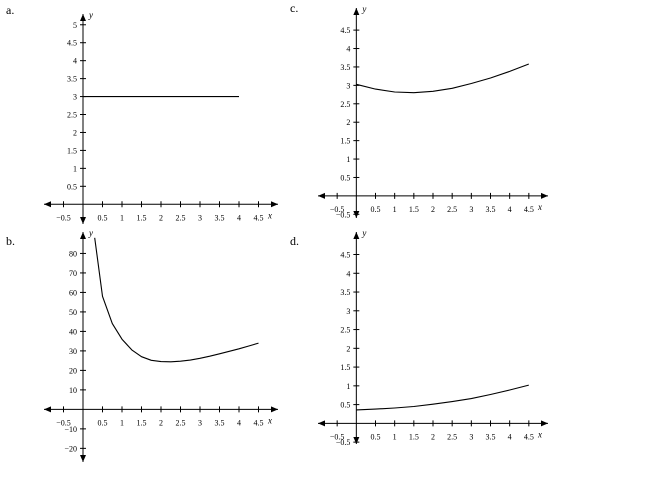 The width and height of the screenshot is (650, 486). Describe the element at coordinates (75, 25) in the screenshot. I see `y-tick-label: 5` at that location.